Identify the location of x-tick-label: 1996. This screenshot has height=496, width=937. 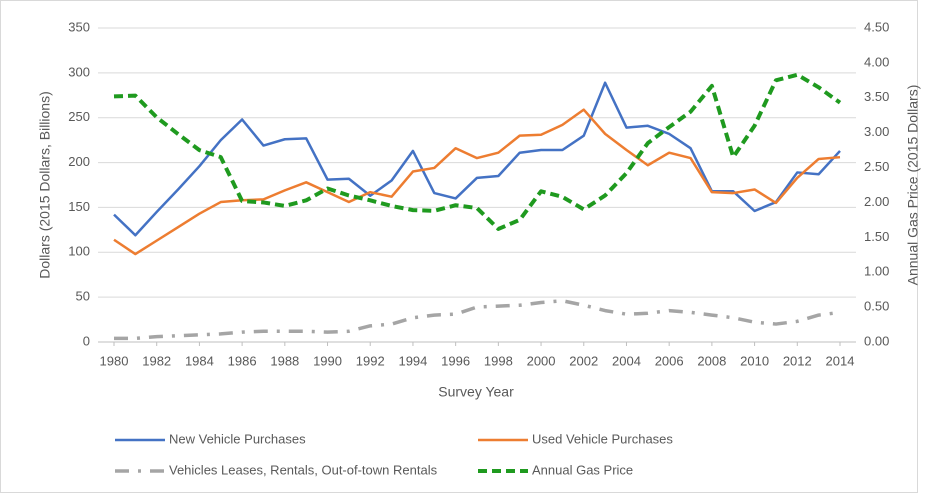
(455, 360).